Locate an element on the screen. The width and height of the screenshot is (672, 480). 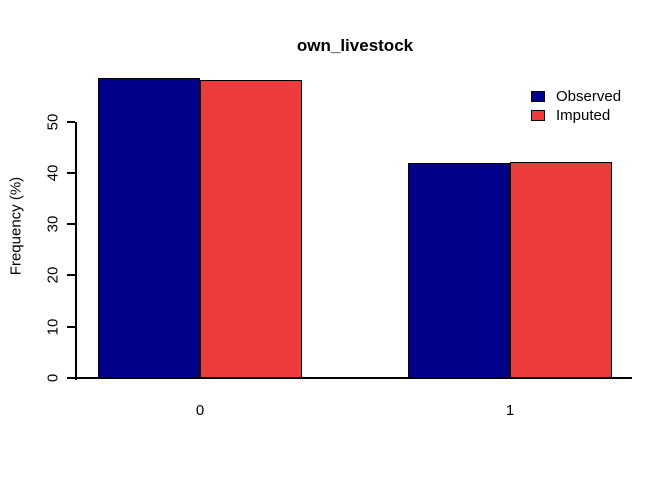
y-tick-label: 50 is located at coordinates (53, 122).